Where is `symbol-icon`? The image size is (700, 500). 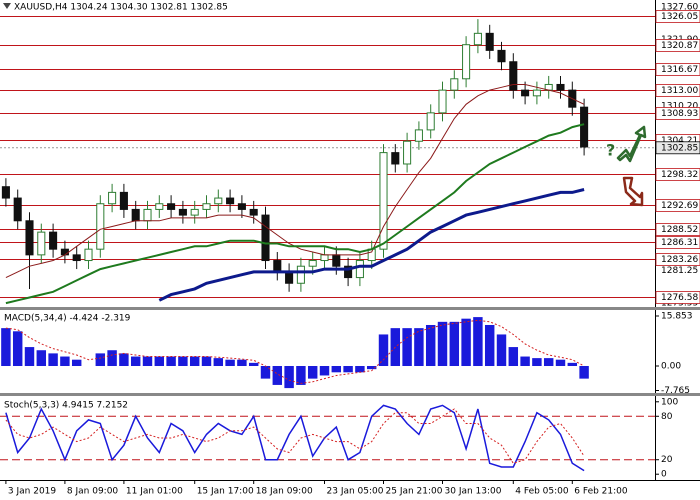
symbol-icon is located at coordinates (7, 6).